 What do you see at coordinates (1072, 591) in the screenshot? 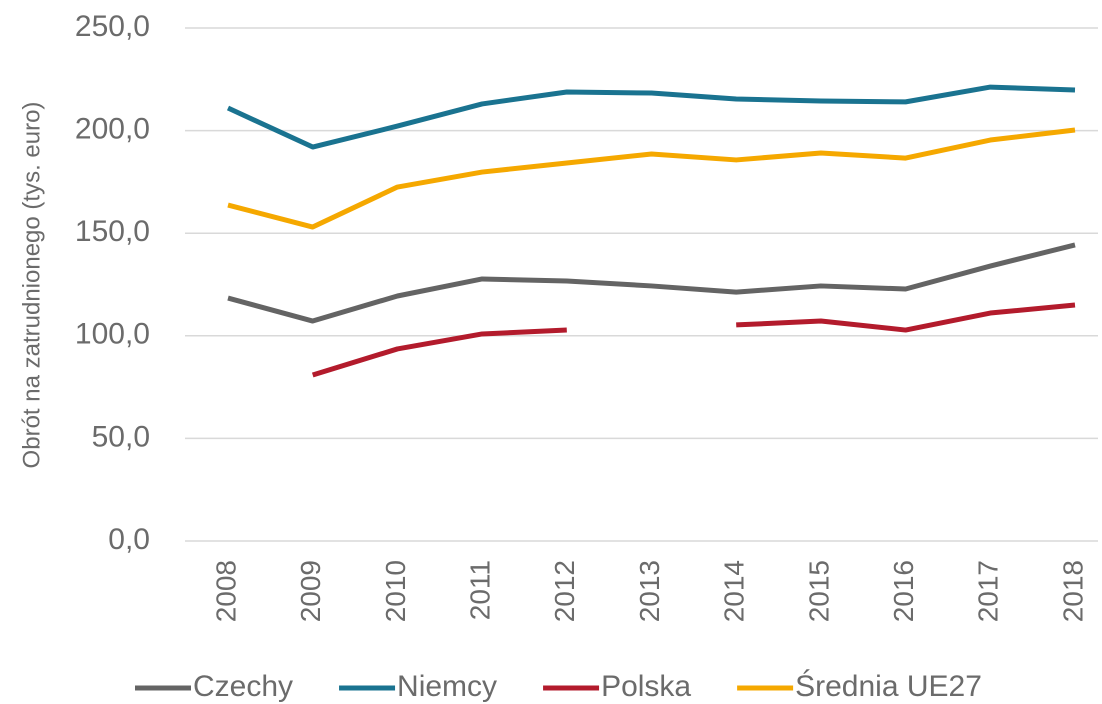
I see `x-tick-label: 2018` at bounding box center [1072, 591].